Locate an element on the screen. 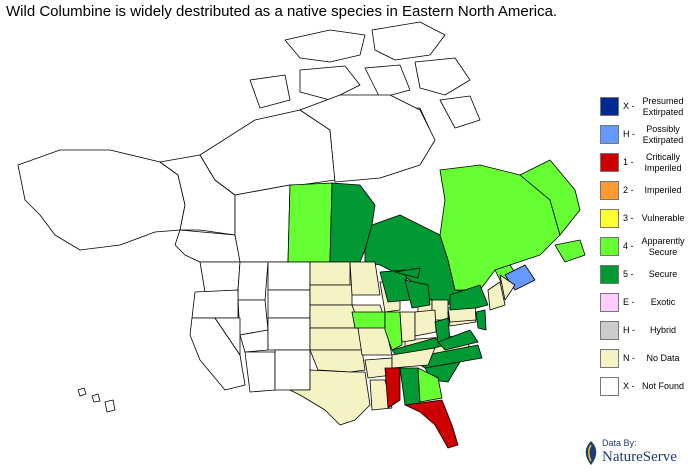 This screenshot has height=475, width=695. legend-label: Imperiled is located at coordinates (663, 190).